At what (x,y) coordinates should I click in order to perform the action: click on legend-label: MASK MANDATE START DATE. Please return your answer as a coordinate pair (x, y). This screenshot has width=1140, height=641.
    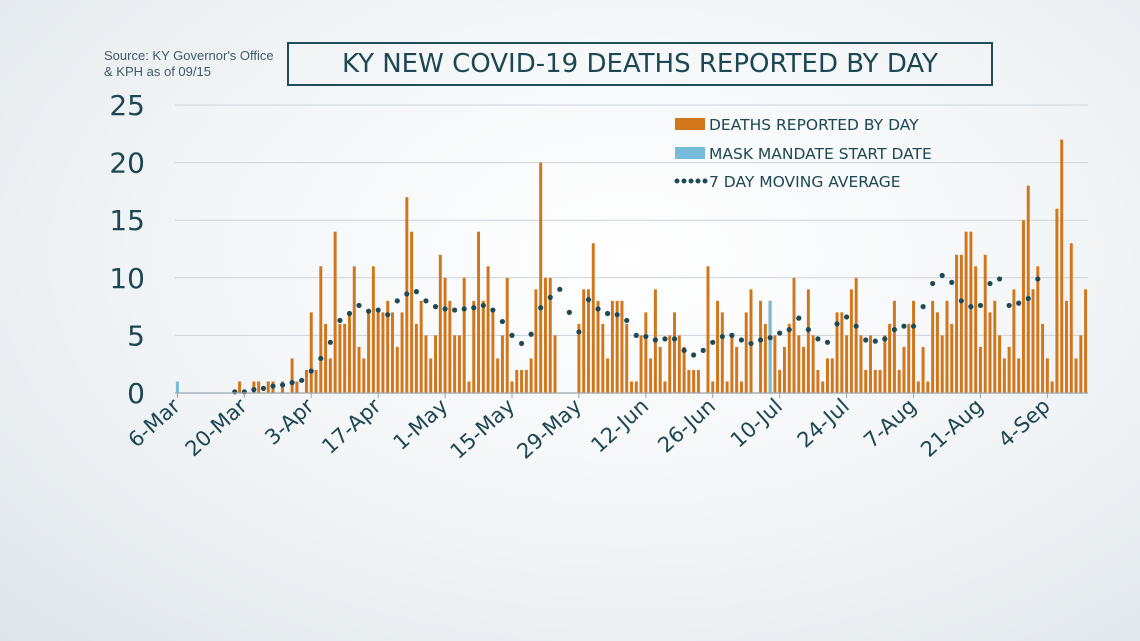
    Looking at the image, I should click on (820, 154).